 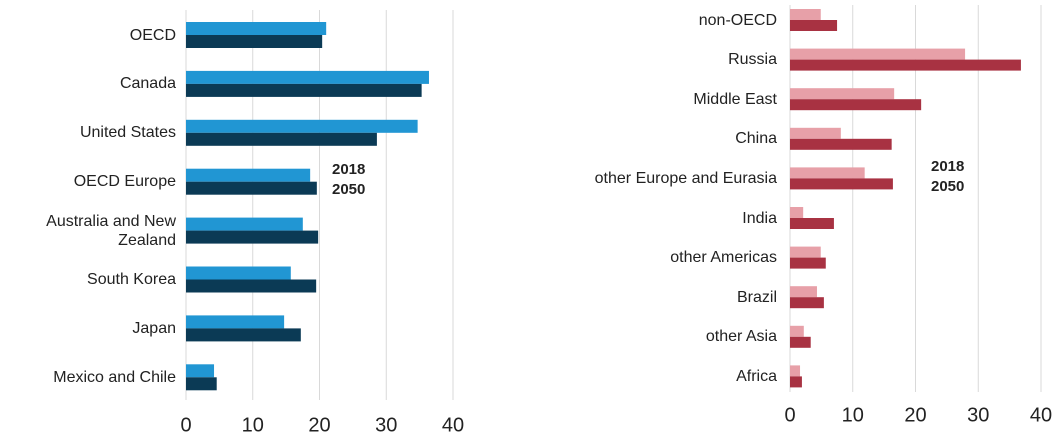 I want to click on category-label-box: South Korea, so click(x=131, y=279).